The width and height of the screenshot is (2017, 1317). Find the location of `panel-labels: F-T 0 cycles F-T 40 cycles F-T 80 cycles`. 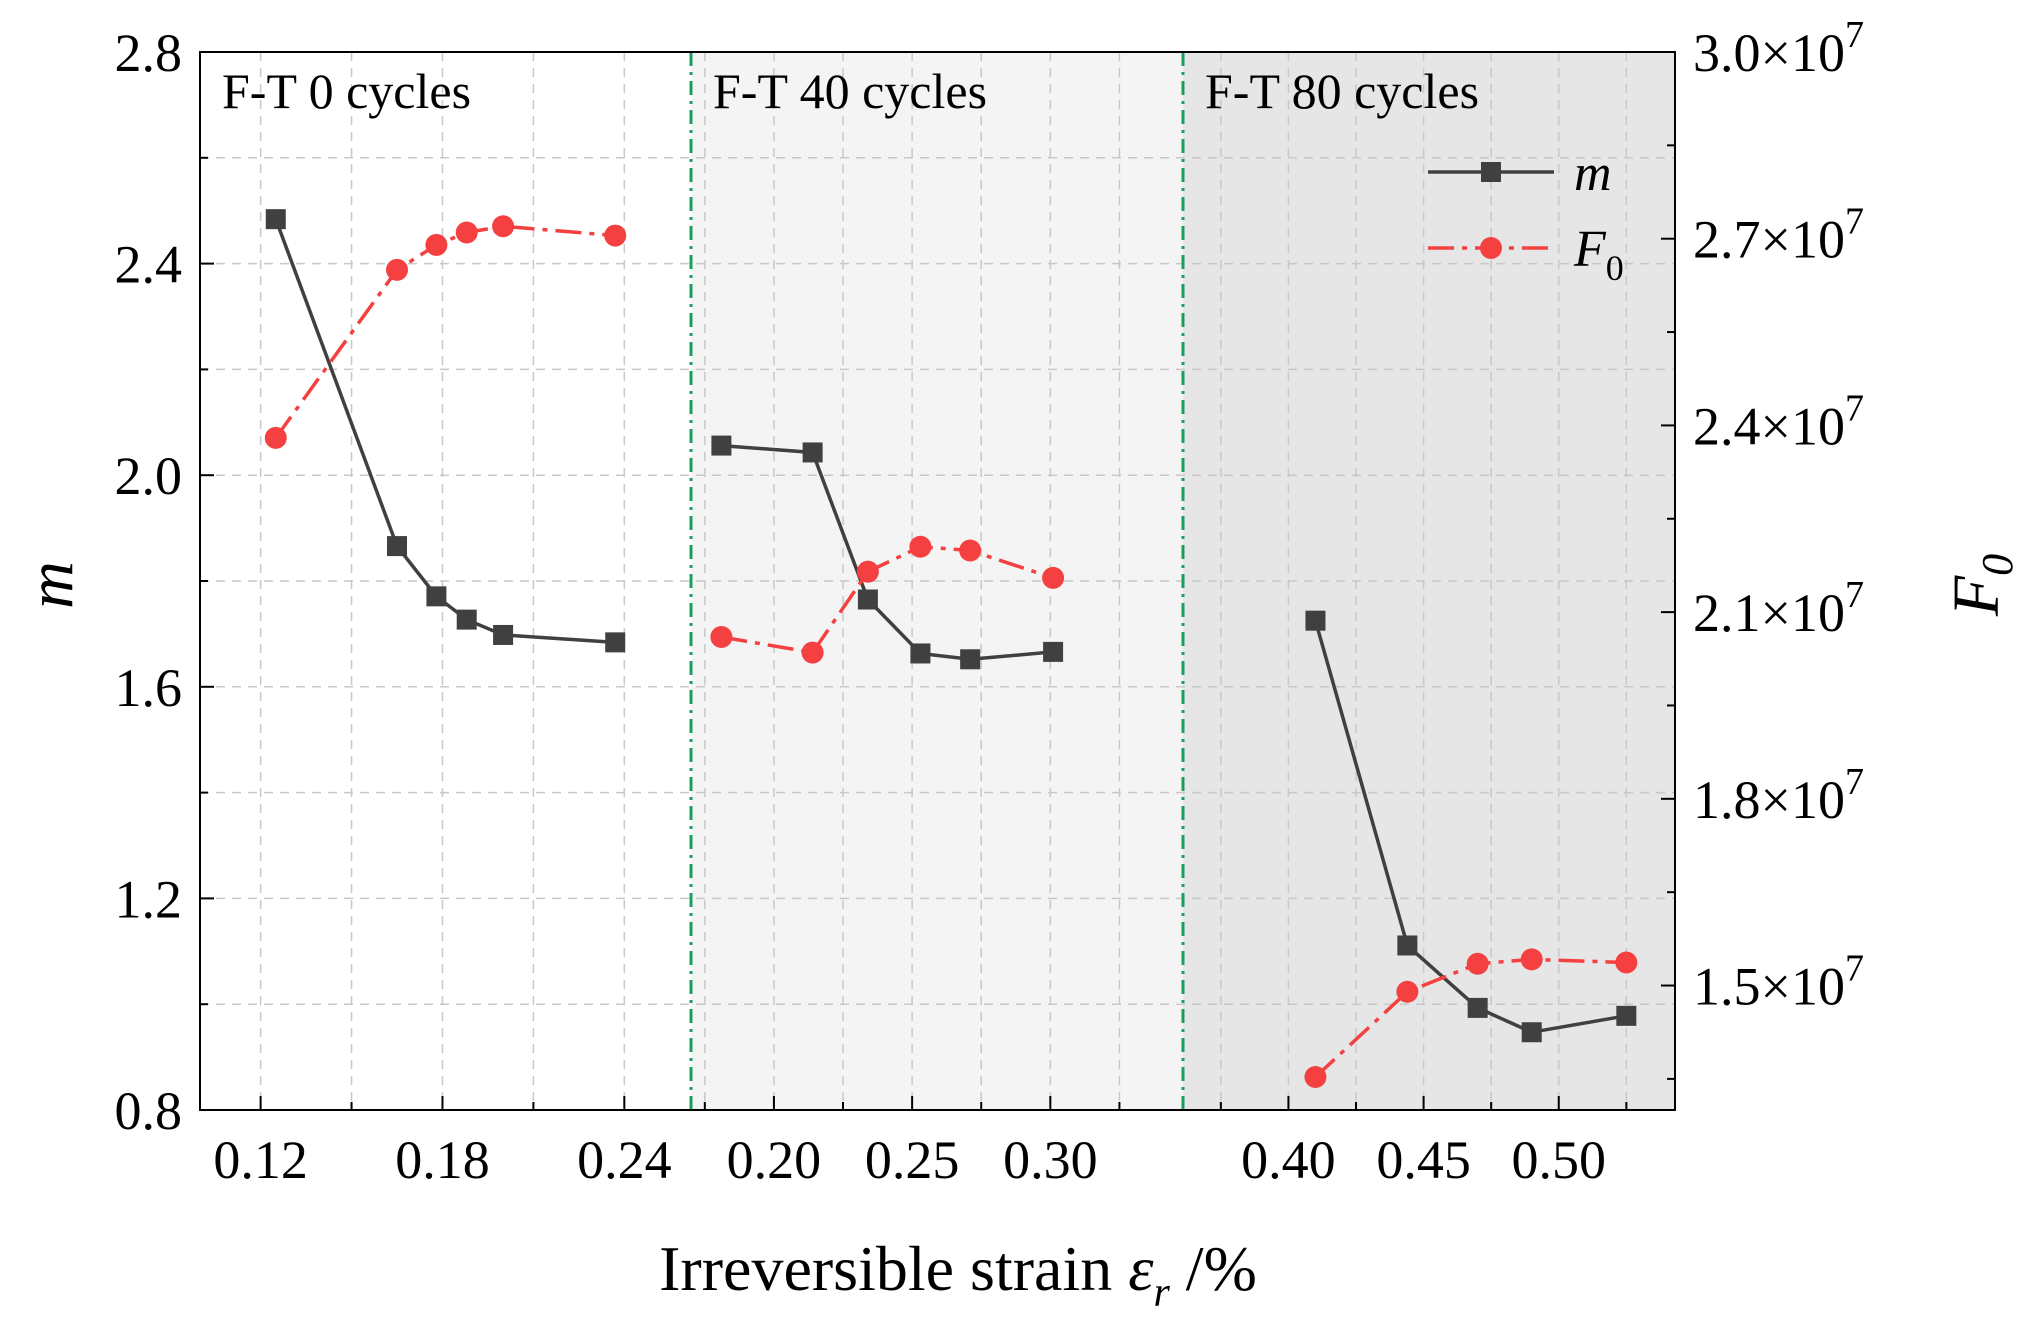

panel-labels: F-T 0 cycles F-T 40 cycles F-T 80 cycles is located at coordinates (850, 91).